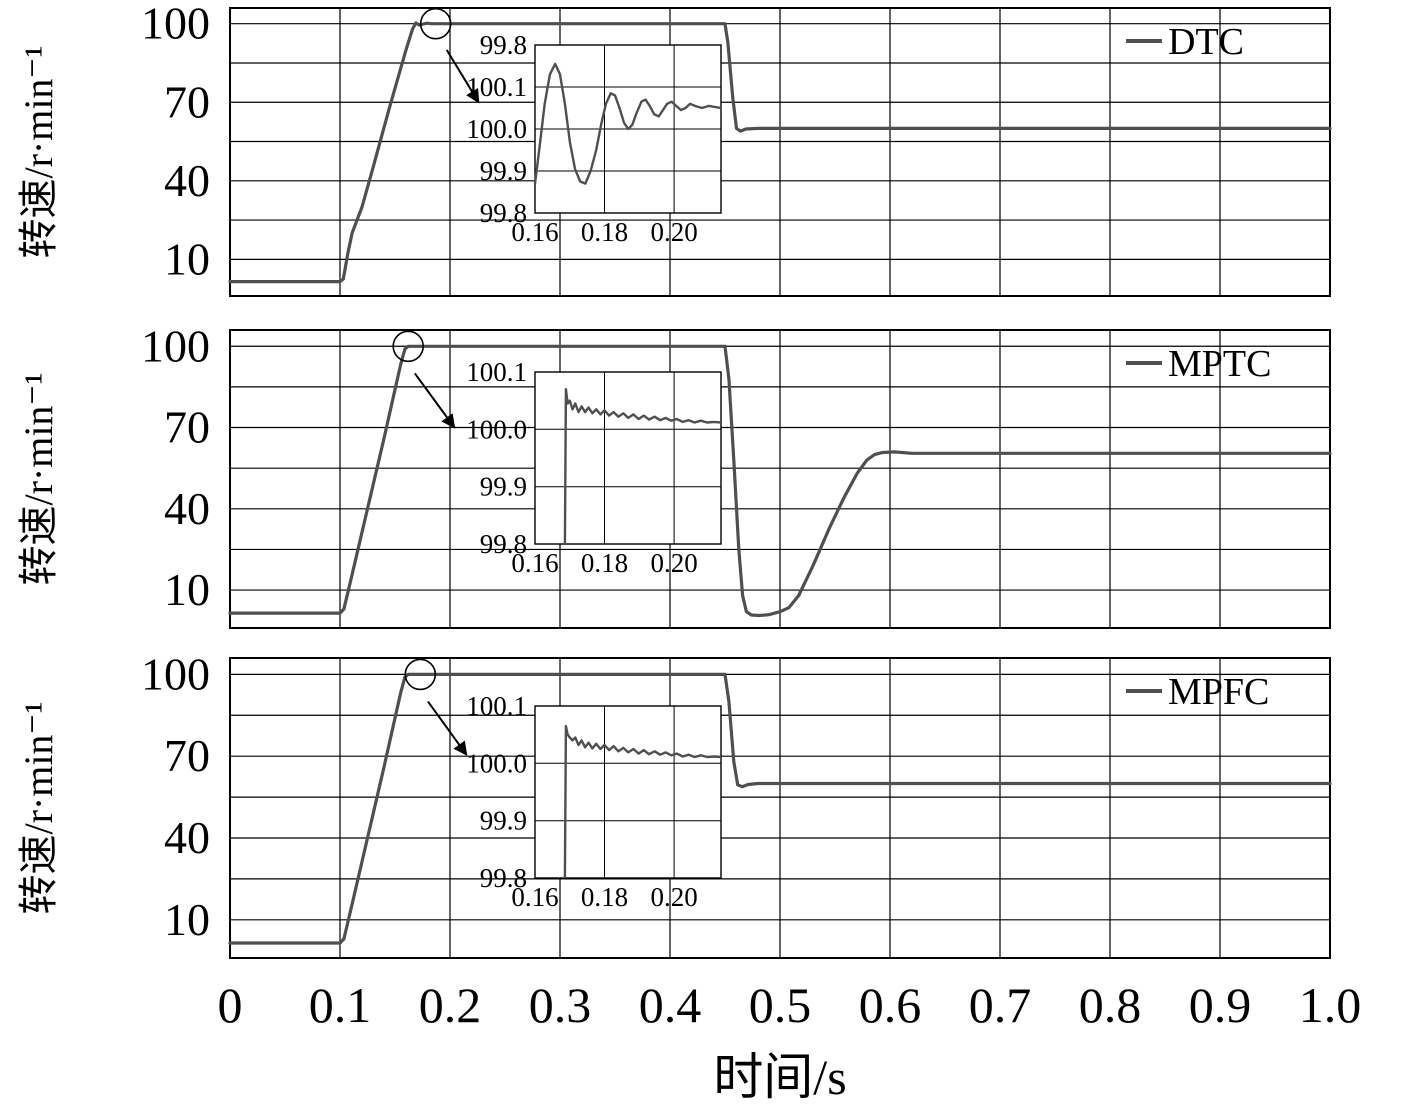 This screenshot has width=1417, height=1106. Describe the element at coordinates (1330, 1005) in the screenshot. I see `x-tick-label: 1.0` at that location.